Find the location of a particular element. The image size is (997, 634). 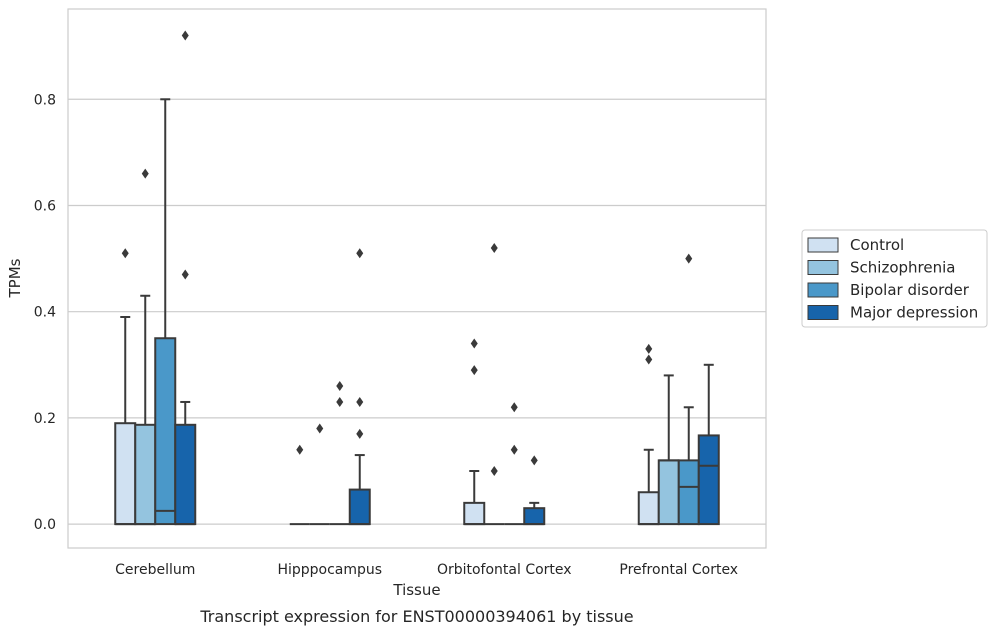

x-tick-label: Hipppocampus is located at coordinates (329, 570).